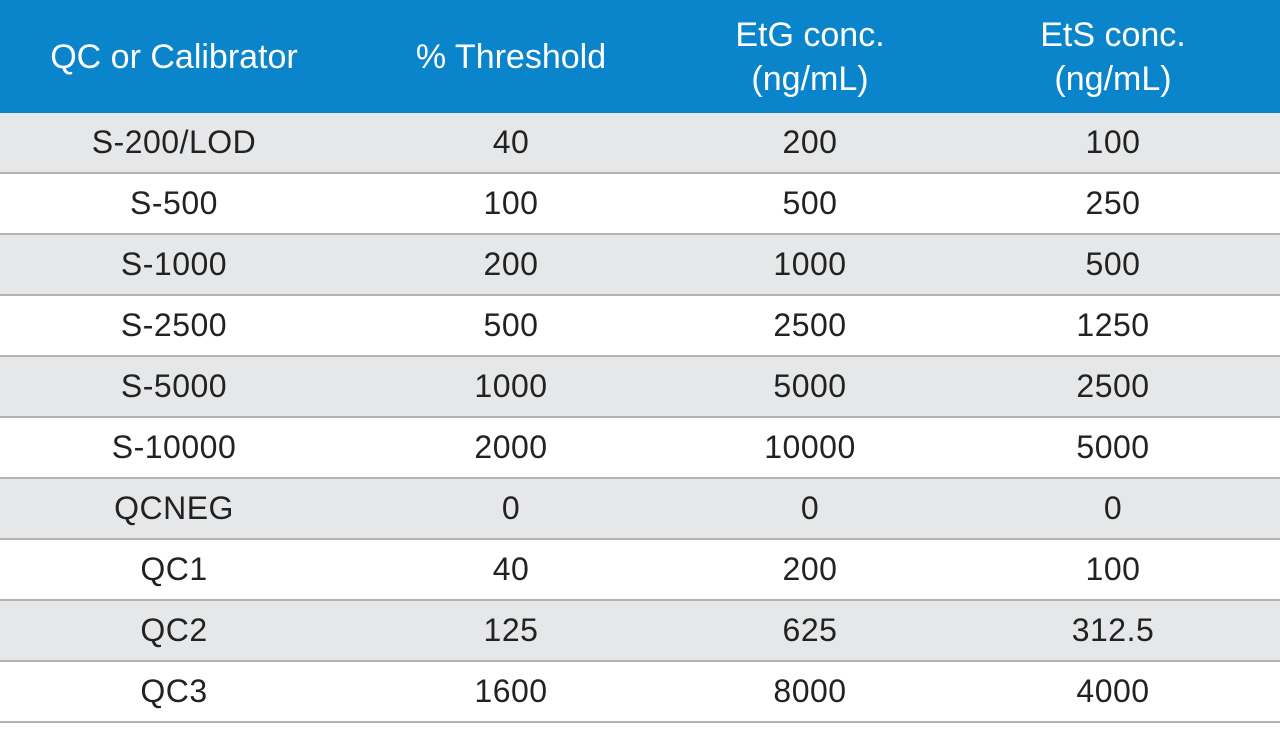 Image resolution: width=1280 pixels, height=734 pixels. Describe the element at coordinates (810, 325) in the screenshot. I see `cell-etg: 2500` at that location.